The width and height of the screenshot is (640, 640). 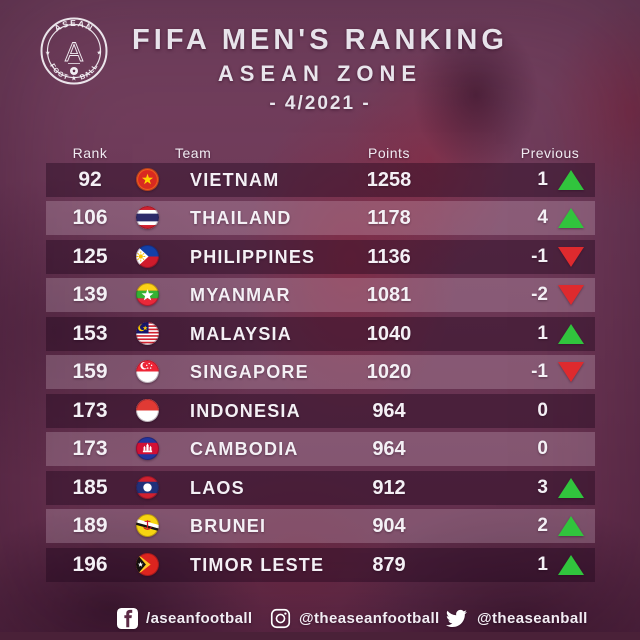 What do you see at coordinates (320, 295) in the screenshot?
I see `table-row: 139 MYANMAR 1081 -2` at bounding box center [320, 295].